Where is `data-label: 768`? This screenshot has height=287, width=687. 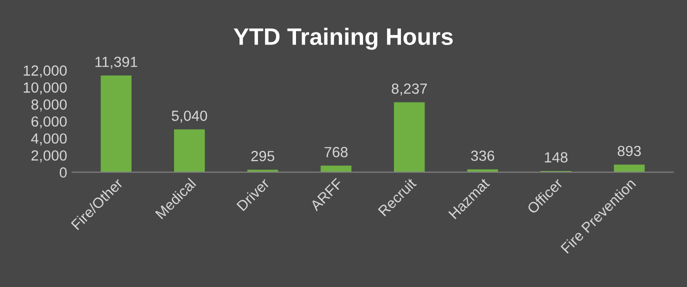
data-label: 768 is located at coordinates (336, 152).